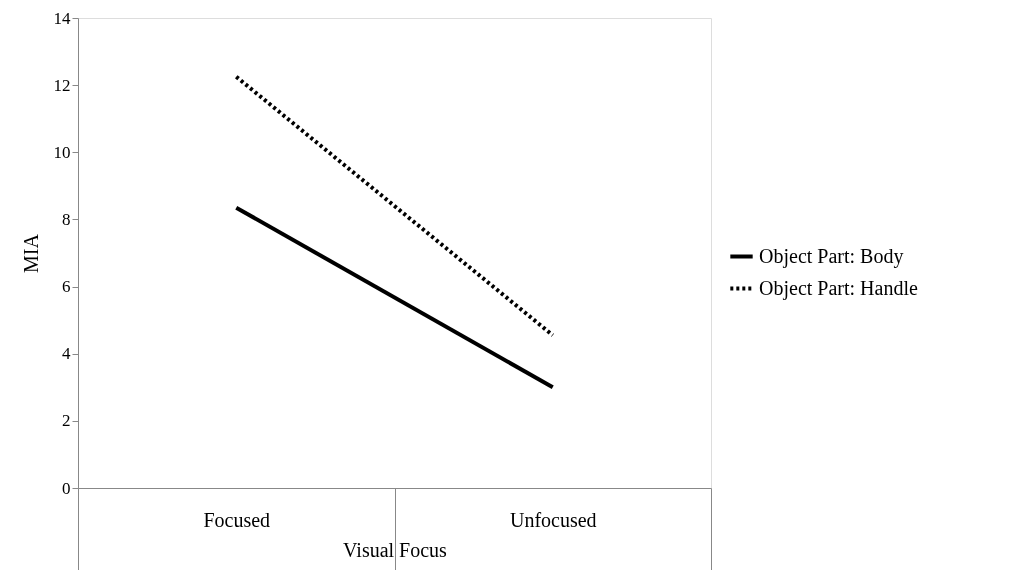 The height and width of the screenshot is (570, 1011). I want to click on y-tick-label: 14, so click(62, 18).